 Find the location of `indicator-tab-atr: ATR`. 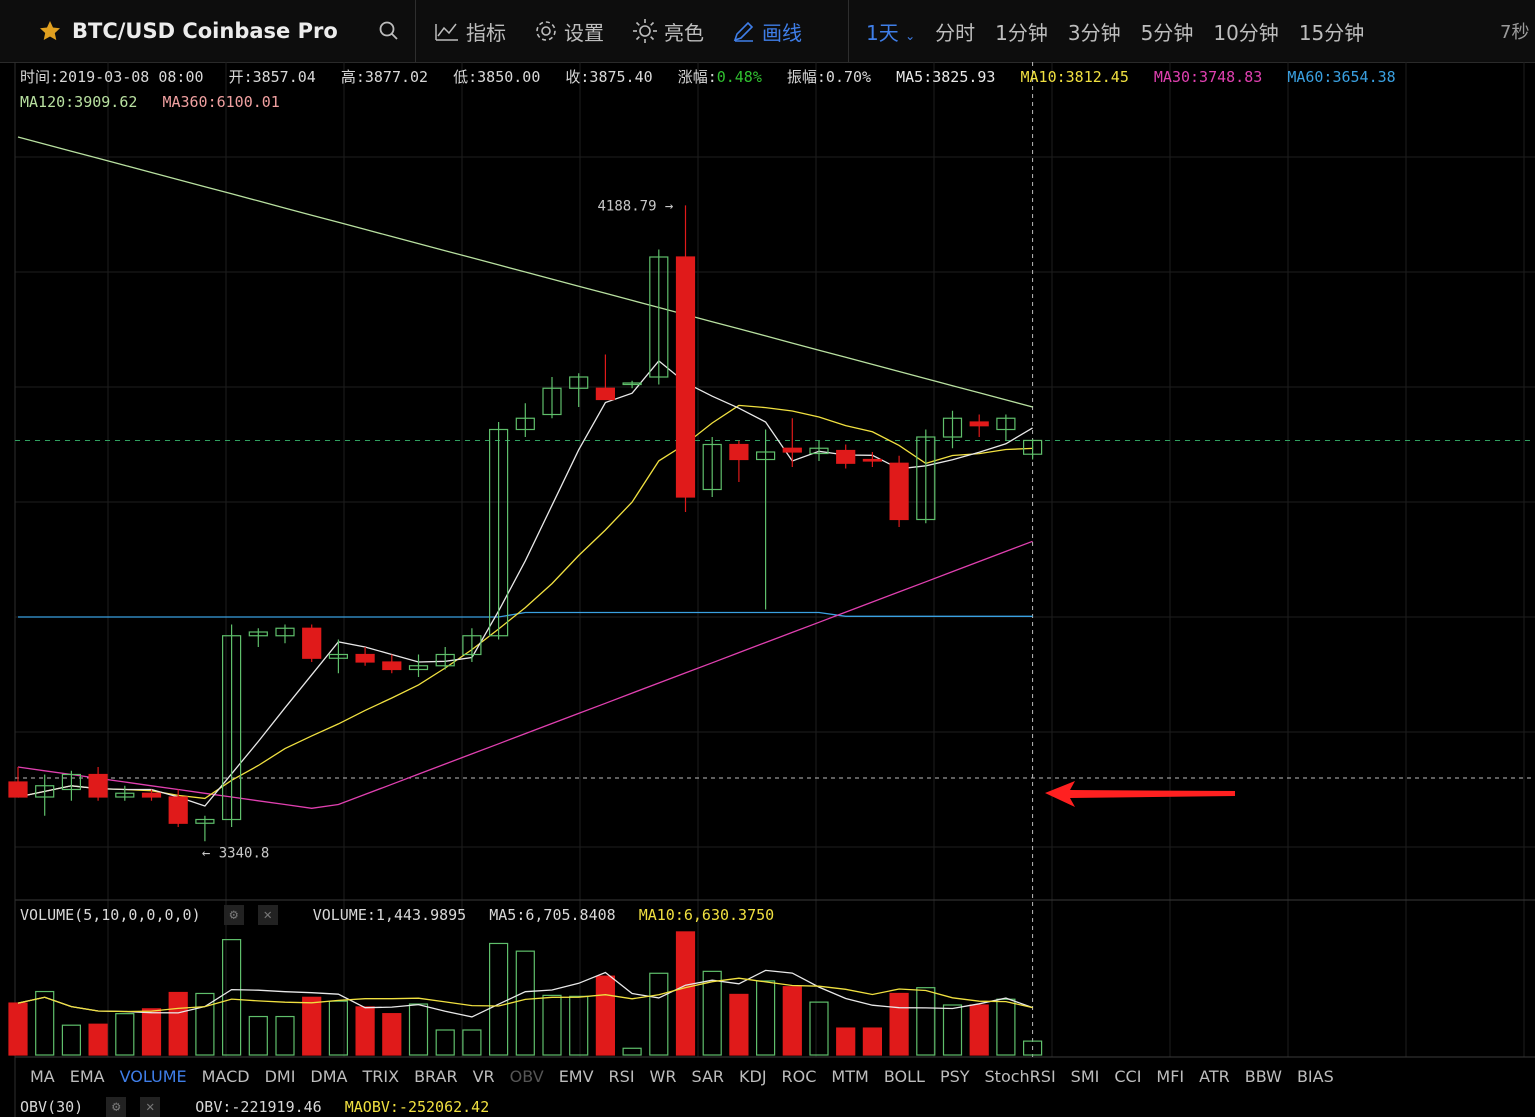

indicator-tab-atr: ATR is located at coordinates (1214, 1076).